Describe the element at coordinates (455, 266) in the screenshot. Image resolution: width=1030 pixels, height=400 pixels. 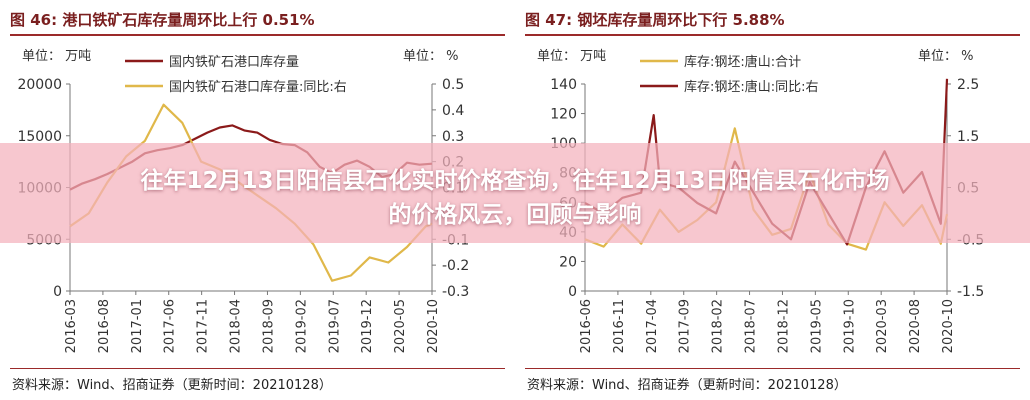
I see `right-tick-label: -0.2` at that location.